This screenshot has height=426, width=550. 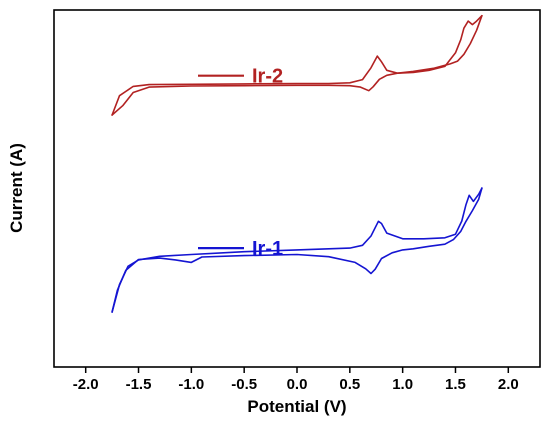 What do you see at coordinates (402, 384) in the screenshot?
I see `x-tick-label: 1.0` at bounding box center [402, 384].